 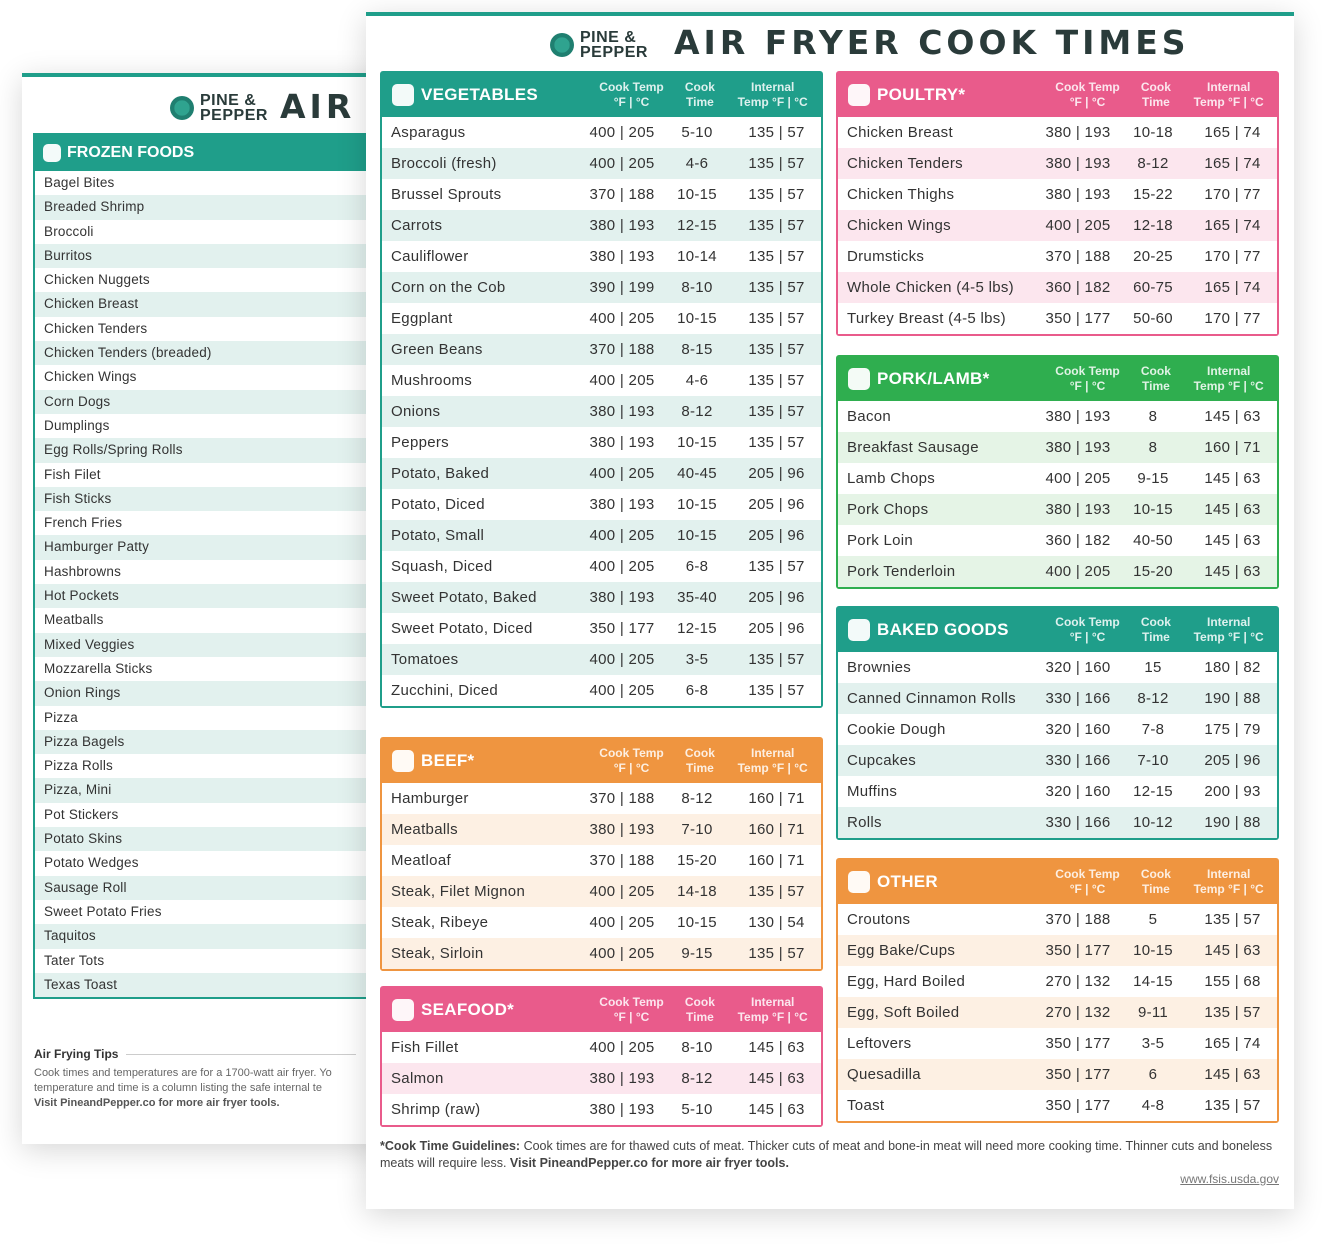 What do you see at coordinates (930, 287) in the screenshot?
I see `cell: Whole Chicken (4-5 lbs)` at bounding box center [930, 287].